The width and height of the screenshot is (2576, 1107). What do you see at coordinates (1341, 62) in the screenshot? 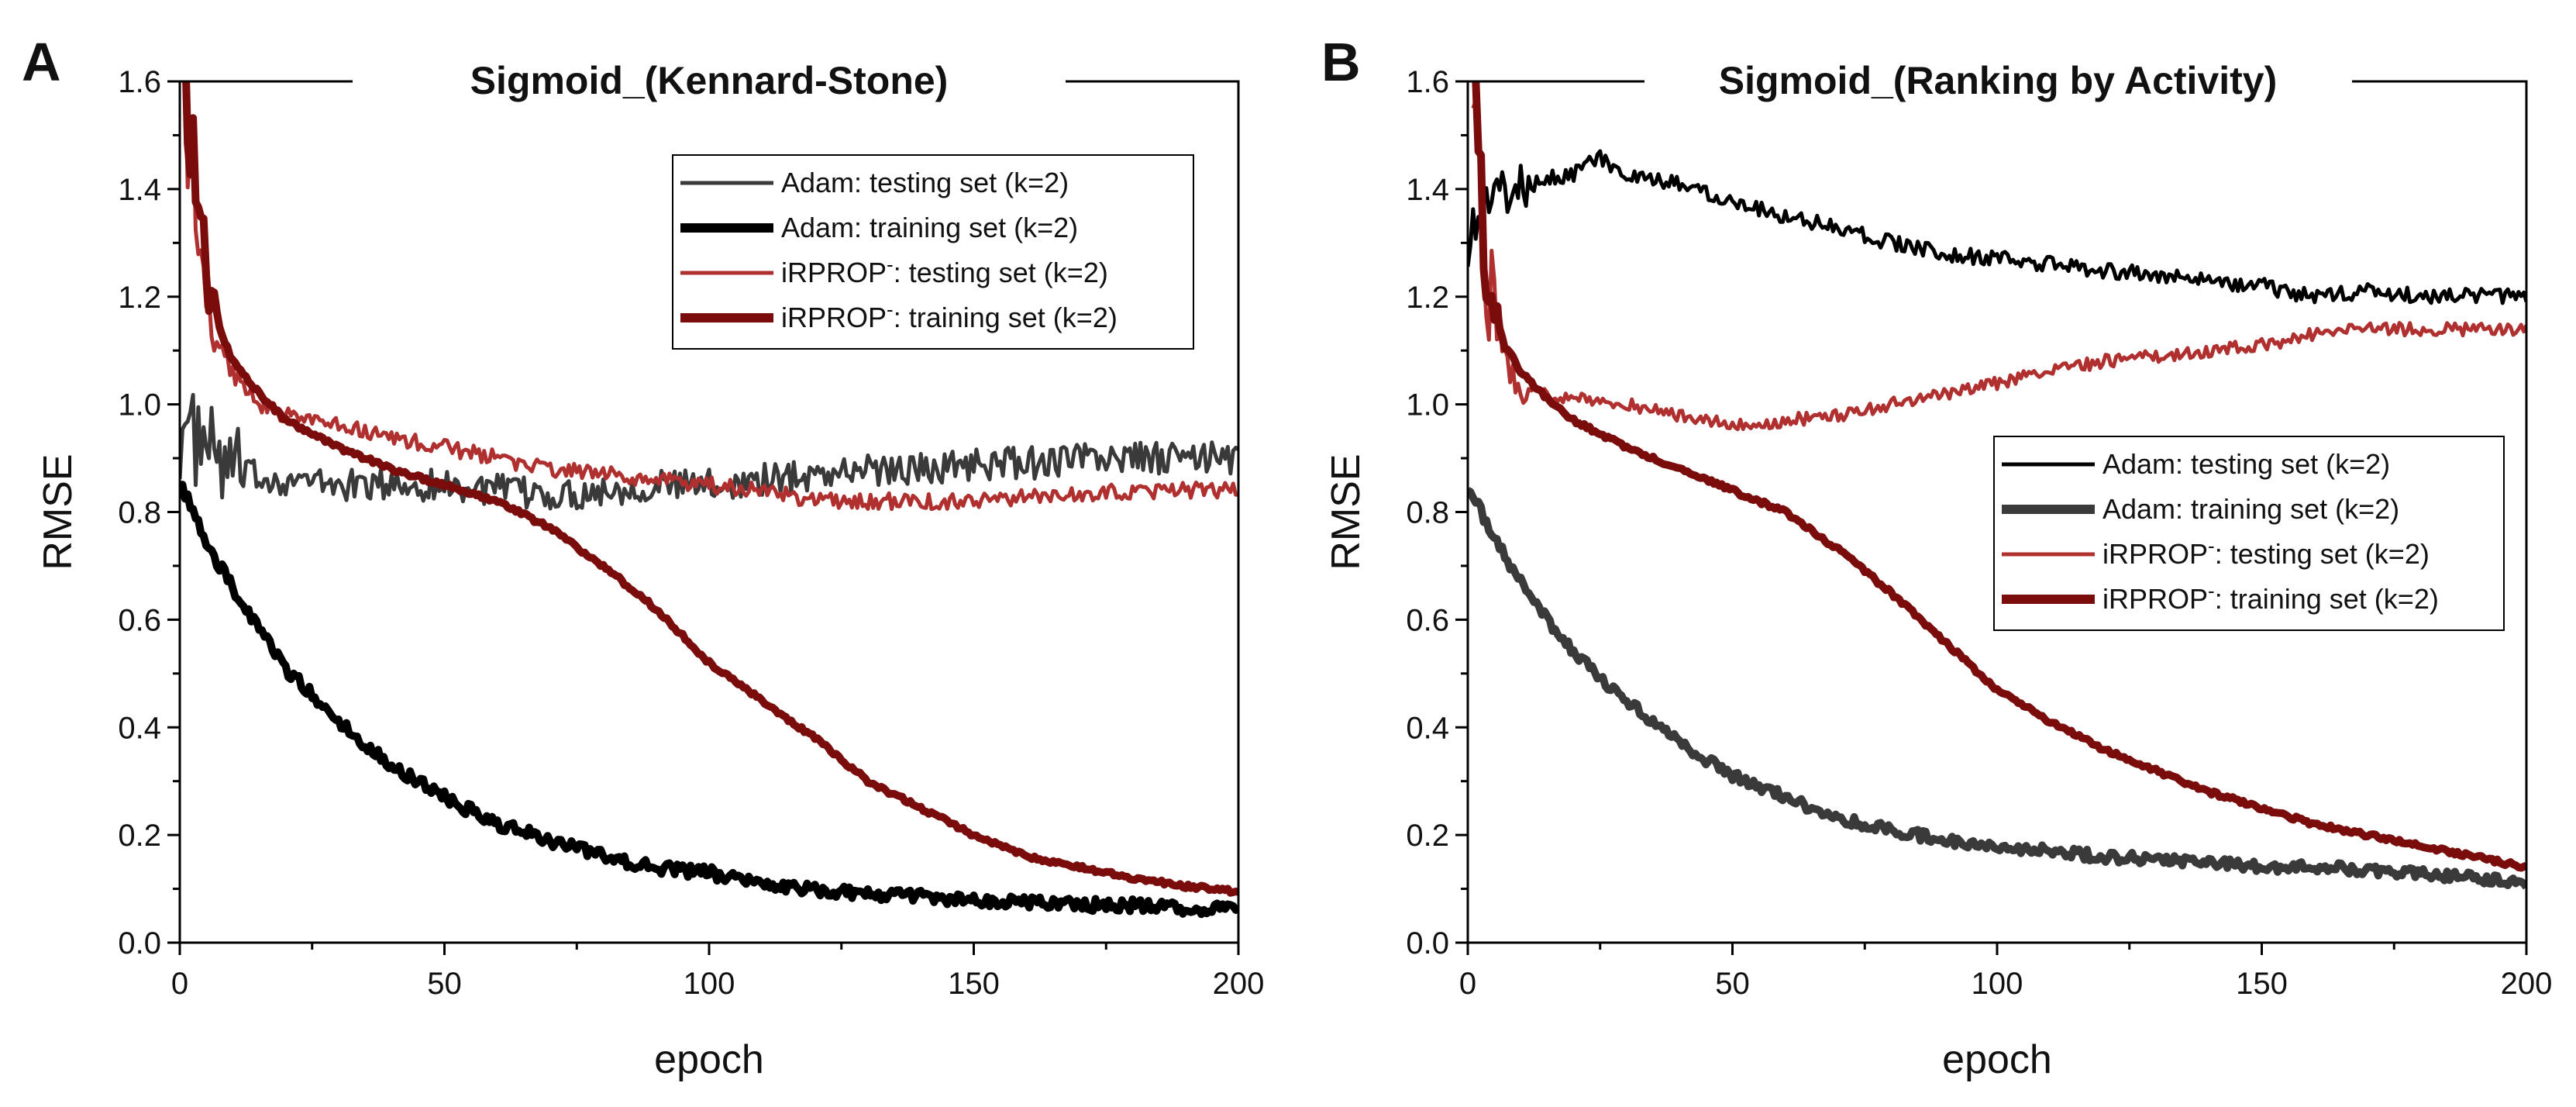
I see `panel-label: B` at bounding box center [1341, 62].